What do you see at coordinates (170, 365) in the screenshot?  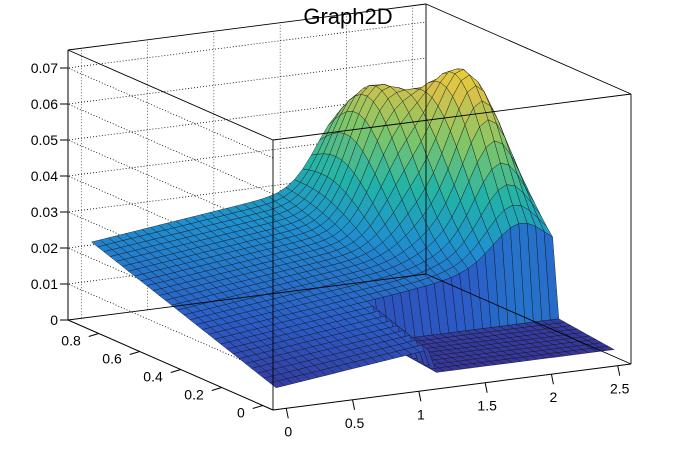 I see `y-axis-line` at bounding box center [170, 365].